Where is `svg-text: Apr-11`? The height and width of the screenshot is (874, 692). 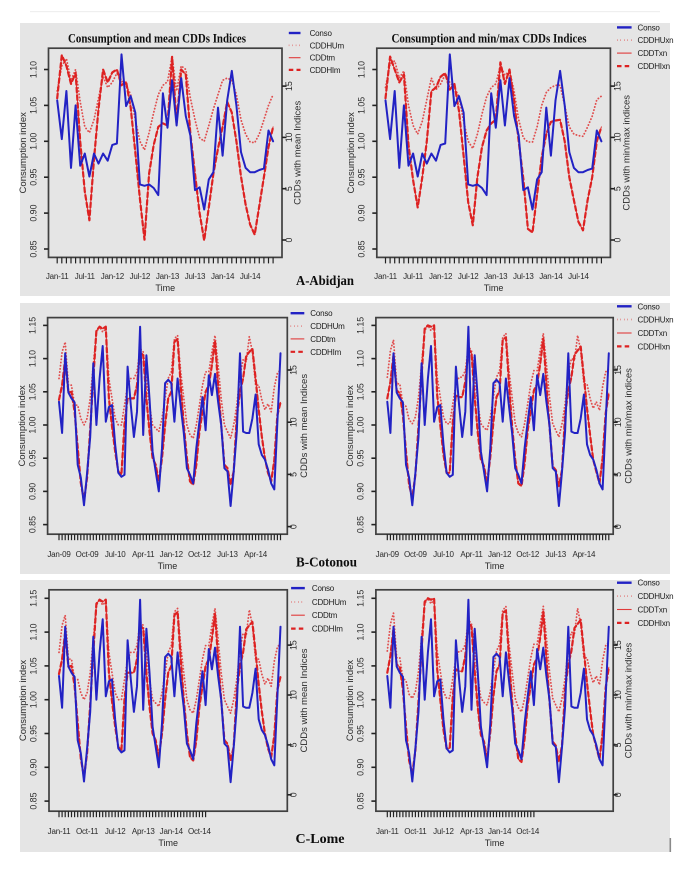
svg-text: Apr-11 is located at coordinates (471, 554).